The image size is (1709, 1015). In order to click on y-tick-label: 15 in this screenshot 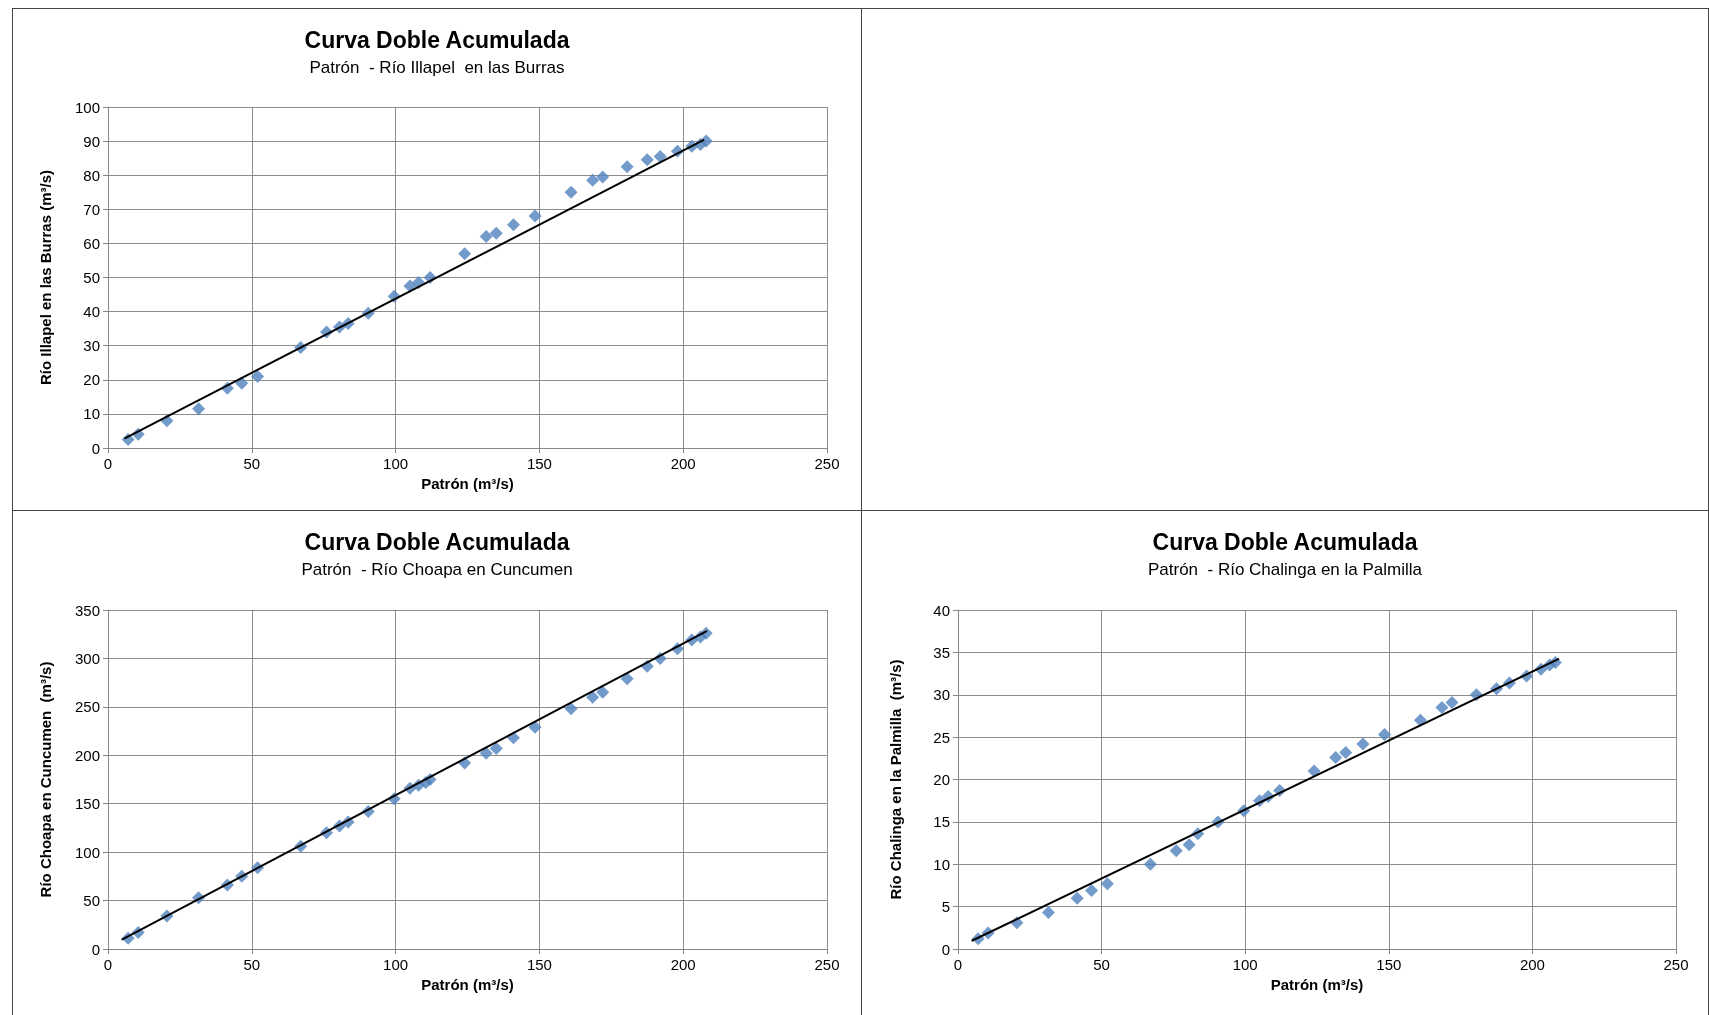, I will do `click(941, 822)`.